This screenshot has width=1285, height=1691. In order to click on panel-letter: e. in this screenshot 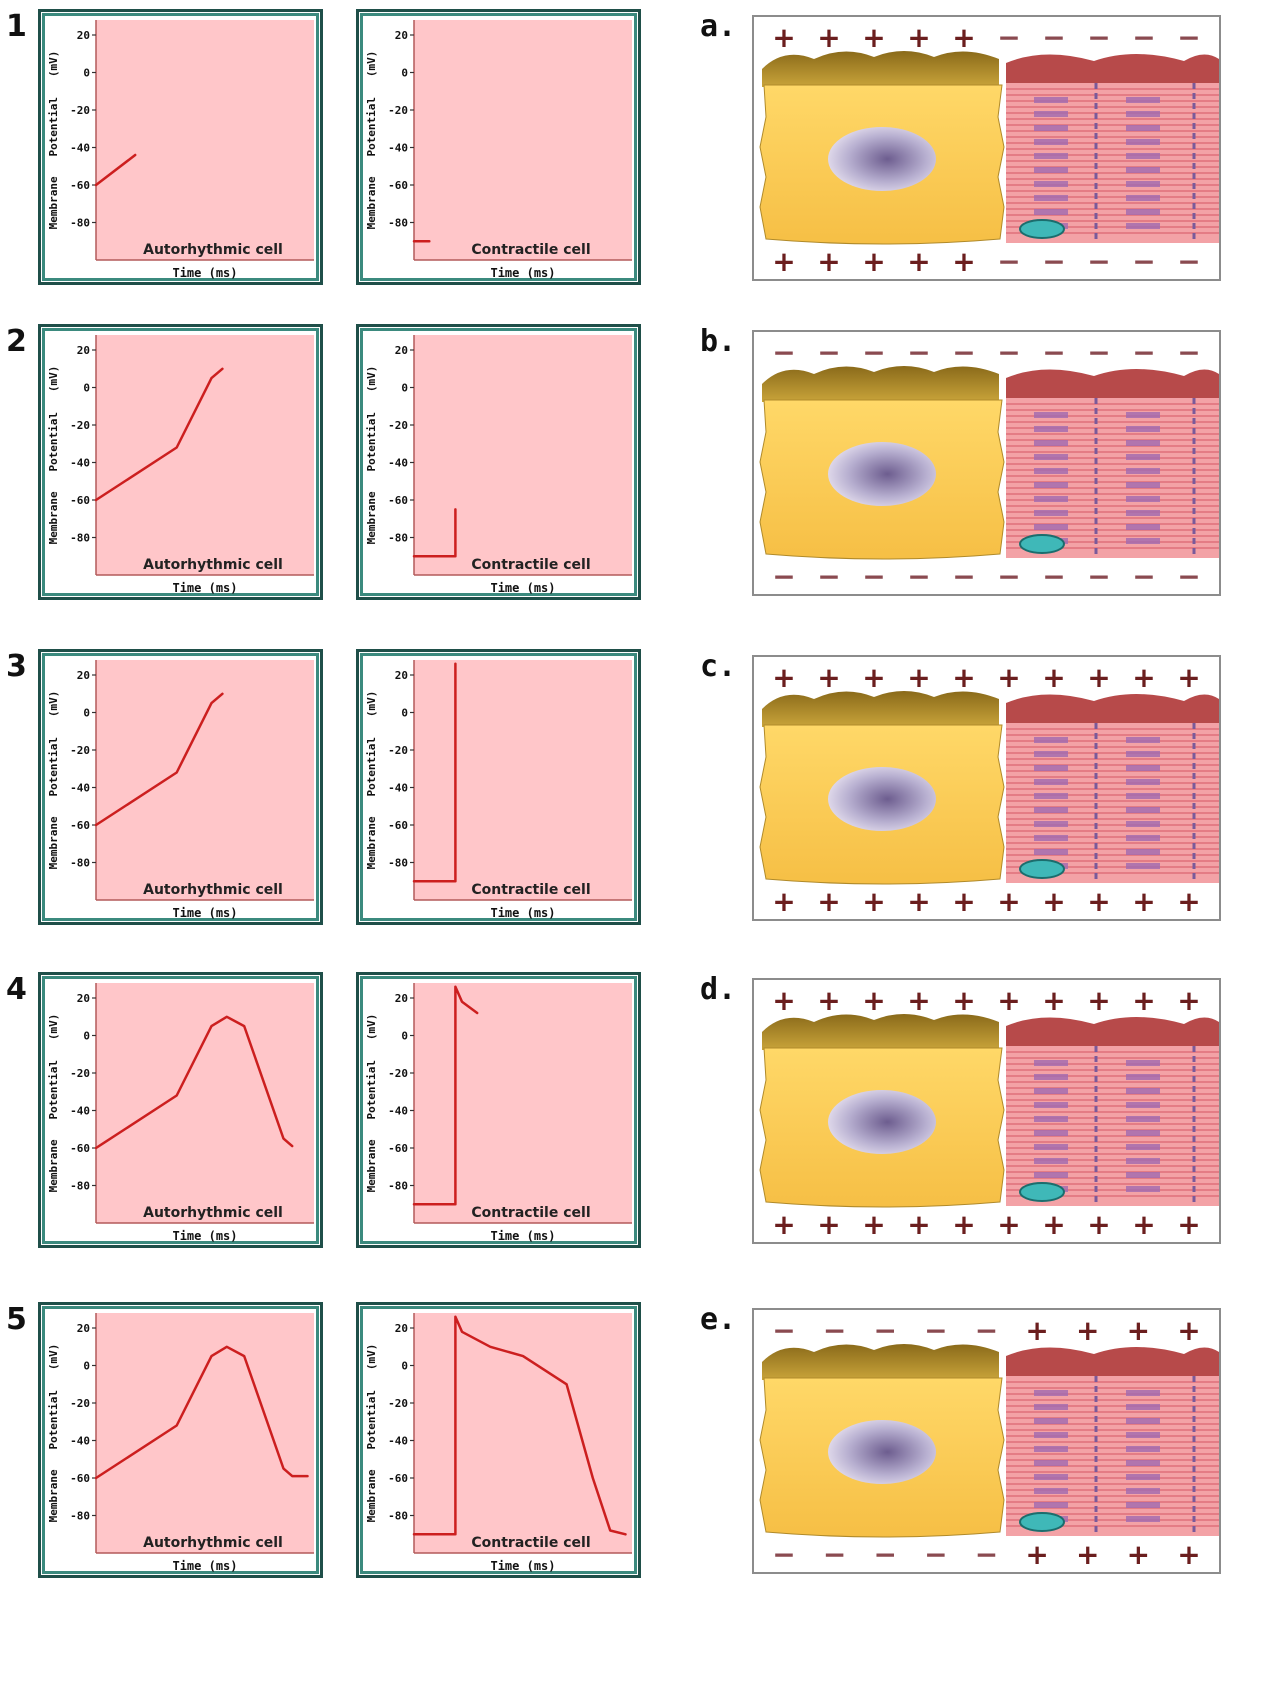, I will do `click(718, 1319)`.